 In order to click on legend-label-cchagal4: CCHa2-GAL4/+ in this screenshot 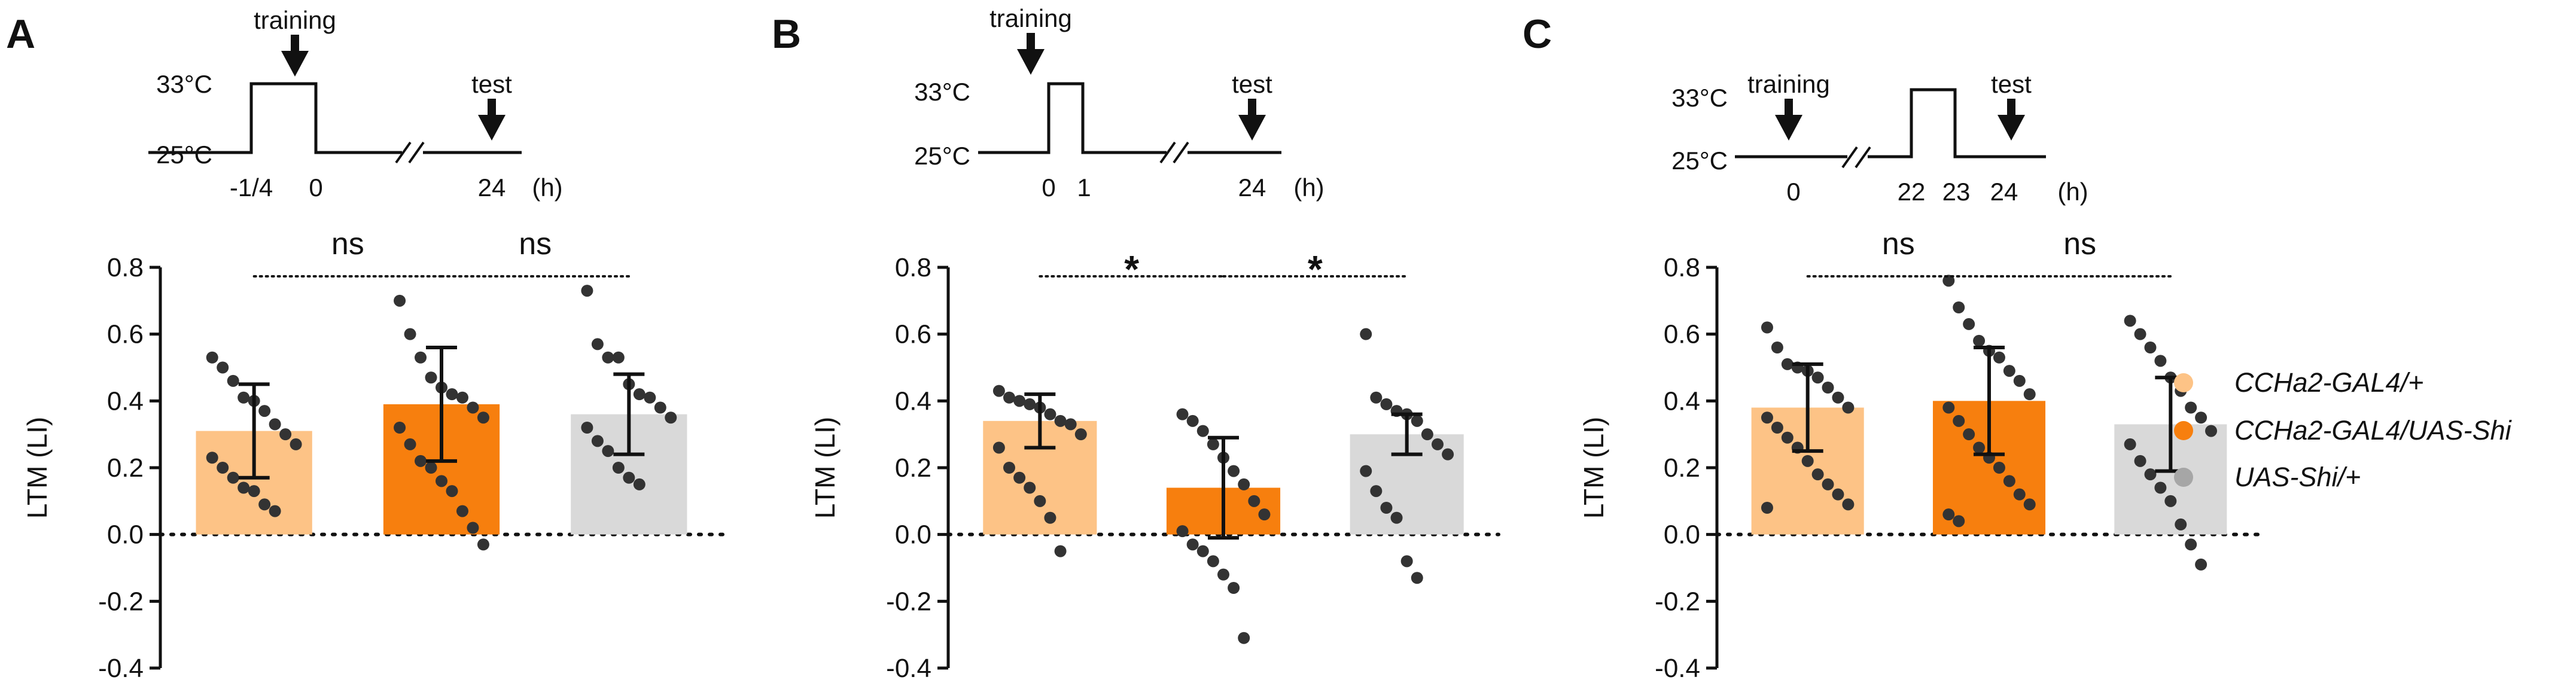, I will do `click(2328, 382)`.